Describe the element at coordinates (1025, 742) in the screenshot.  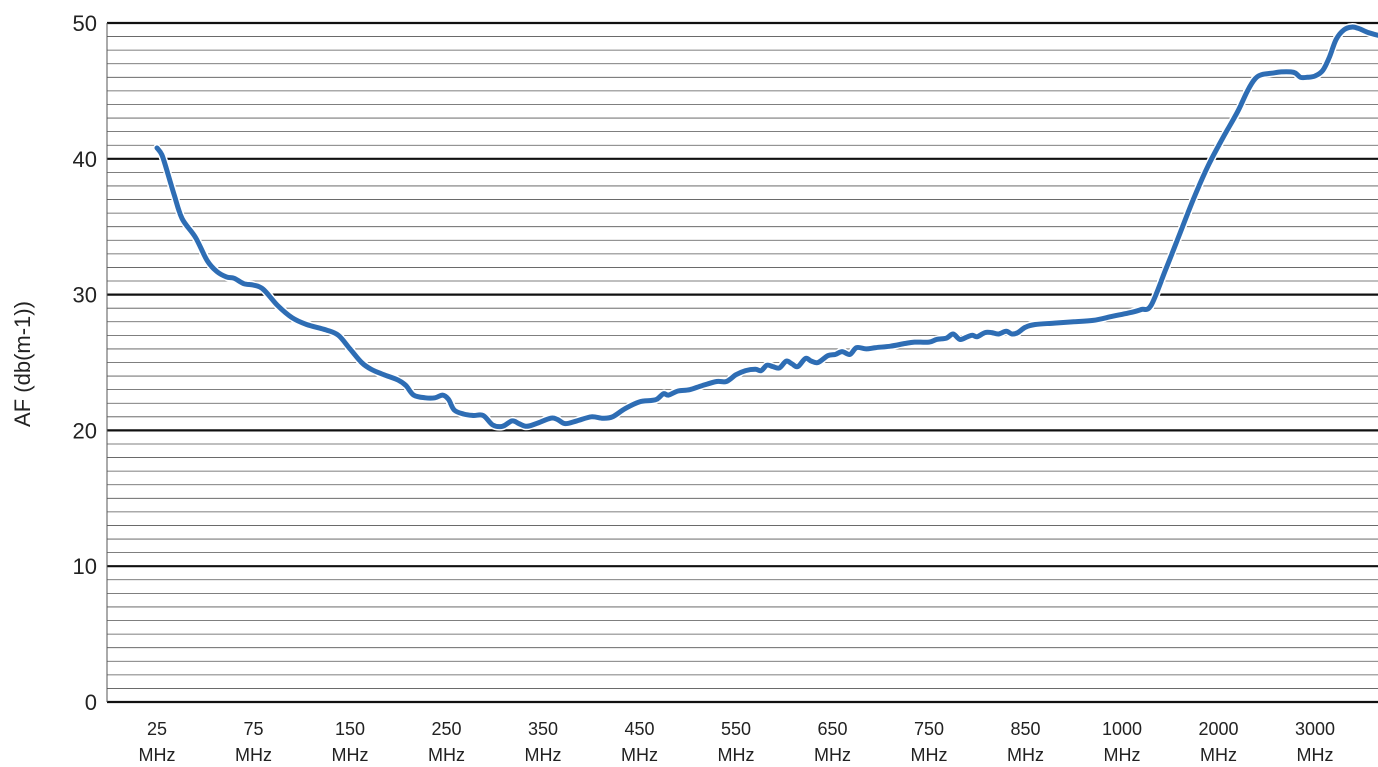
I see `x-tick-label: 850 MHz` at that location.